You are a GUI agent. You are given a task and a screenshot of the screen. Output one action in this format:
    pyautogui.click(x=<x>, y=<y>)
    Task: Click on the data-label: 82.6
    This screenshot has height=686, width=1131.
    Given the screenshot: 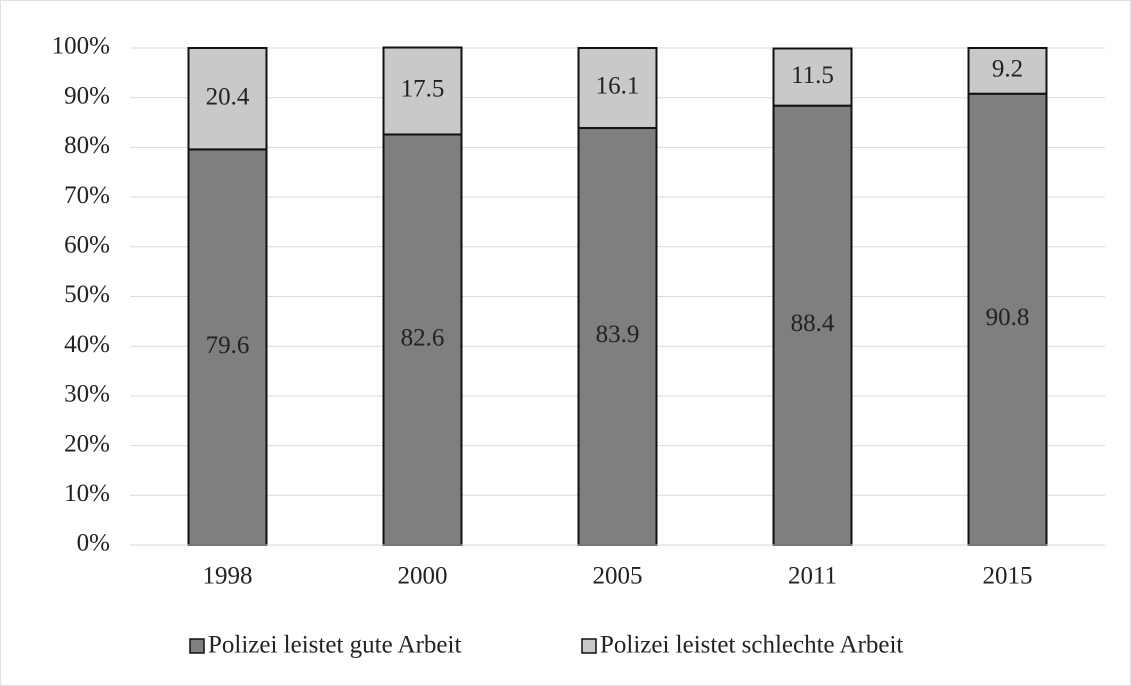 What is the action you would take?
    pyautogui.click(x=423, y=337)
    